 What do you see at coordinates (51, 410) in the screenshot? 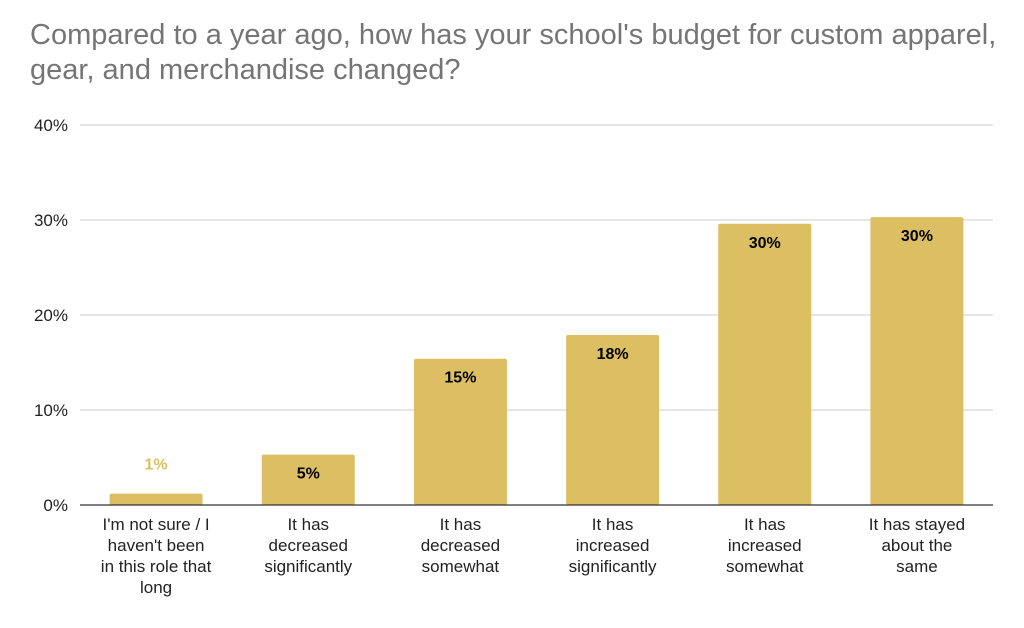
I see `y-tick-label: 10%` at bounding box center [51, 410].